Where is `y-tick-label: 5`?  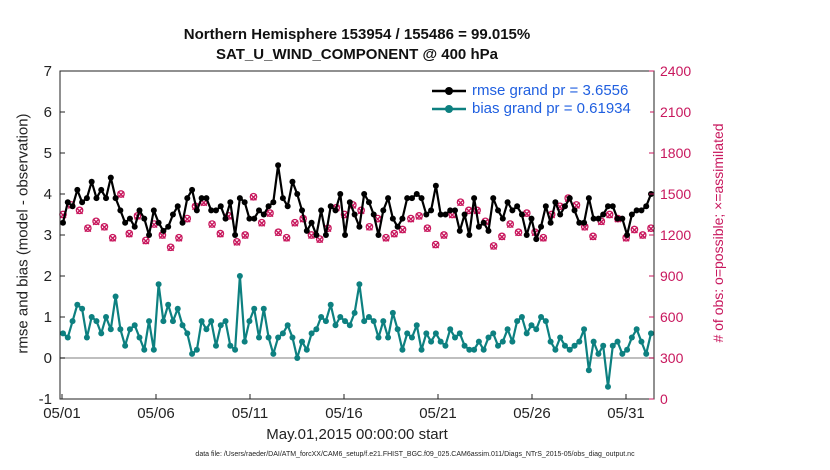
y-tick-label: 5 is located at coordinates (48, 153).